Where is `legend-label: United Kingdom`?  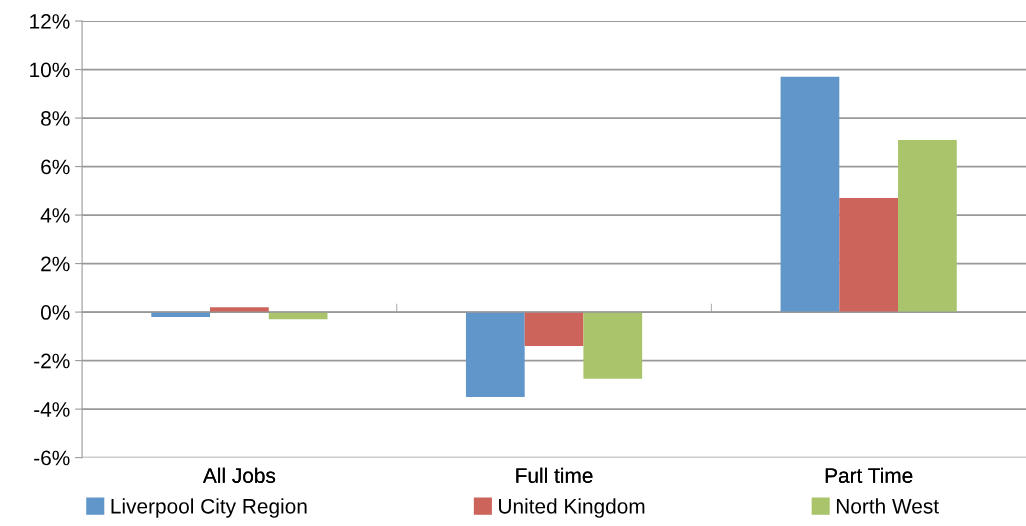
legend-label: United Kingdom is located at coordinates (572, 508).